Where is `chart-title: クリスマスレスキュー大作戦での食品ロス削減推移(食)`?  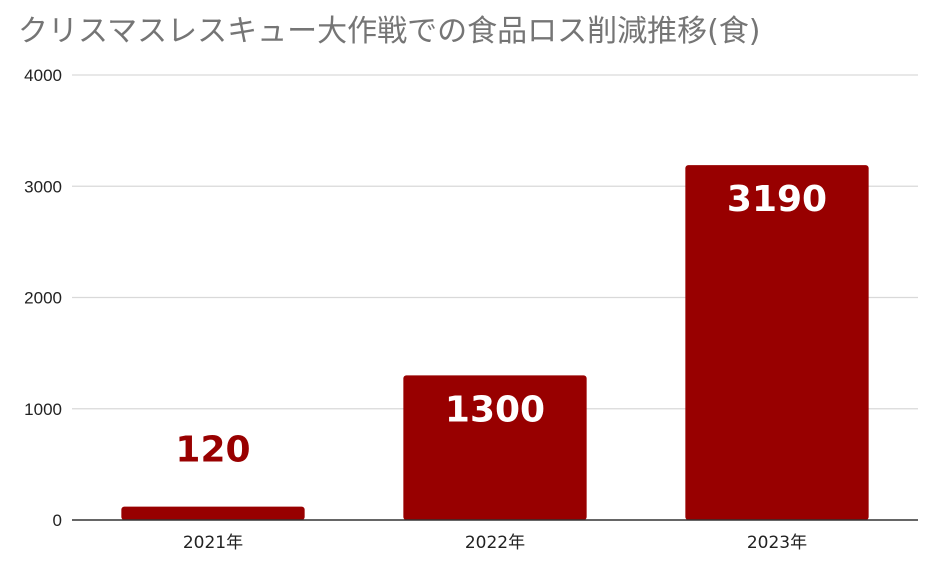
chart-title: クリスマスレスキュー大作戦での食品ロス削減推移(食) is located at coordinates (389, 31).